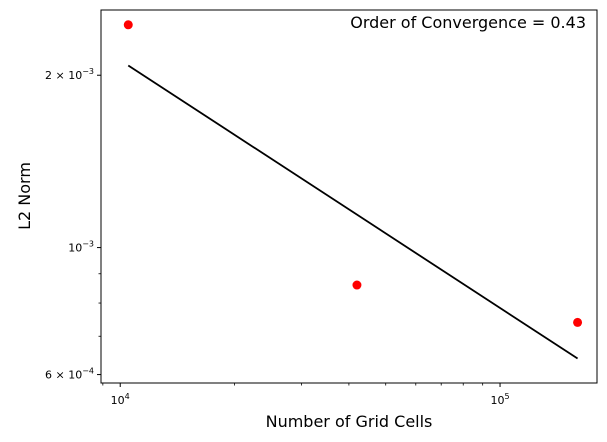  I want to click on x-tick-label: 10⁵, so click(499, 399).